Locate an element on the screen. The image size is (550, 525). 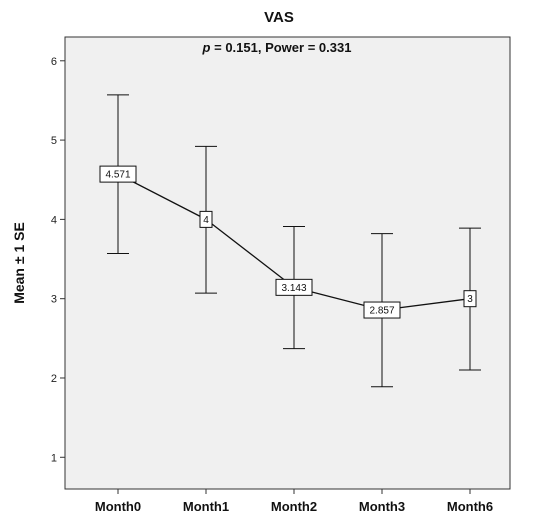
p-symbol: p is located at coordinates (206, 47).